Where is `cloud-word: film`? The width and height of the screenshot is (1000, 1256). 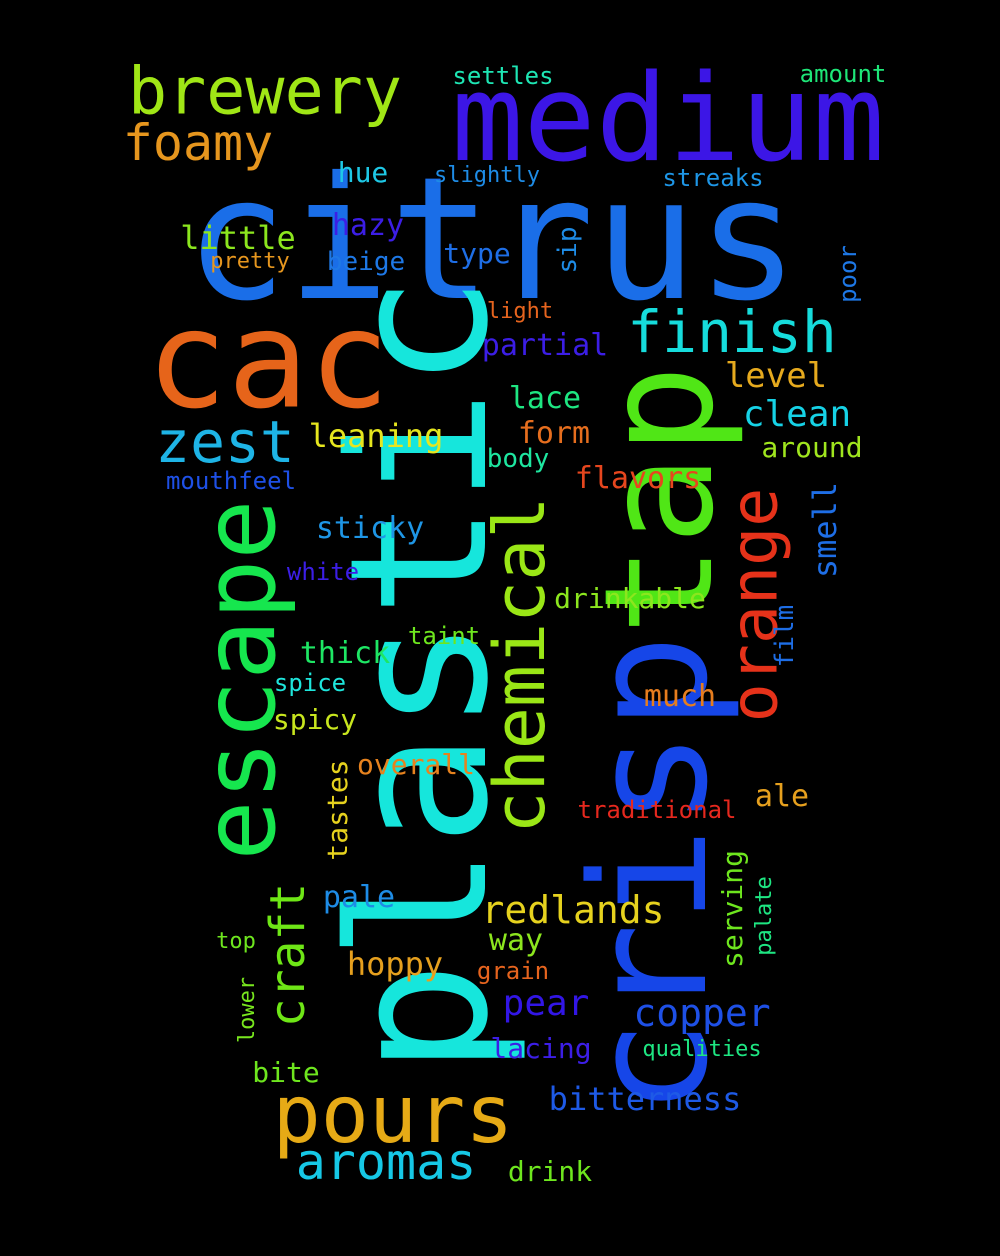
cloud-word: film is located at coordinates (785, 636).